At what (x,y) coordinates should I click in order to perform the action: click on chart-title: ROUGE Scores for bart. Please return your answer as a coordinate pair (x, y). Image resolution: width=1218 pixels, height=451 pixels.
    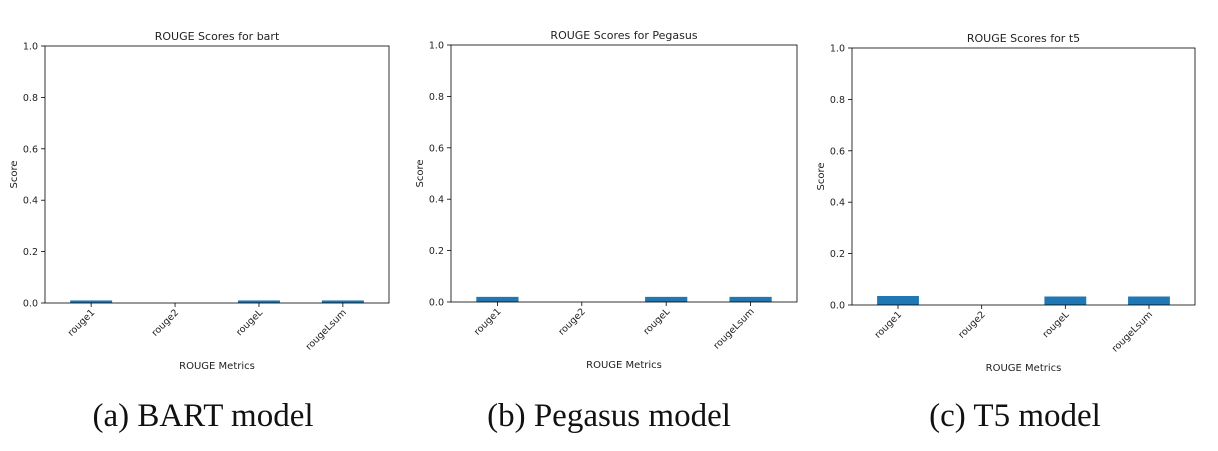
    Looking at the image, I should click on (217, 36).